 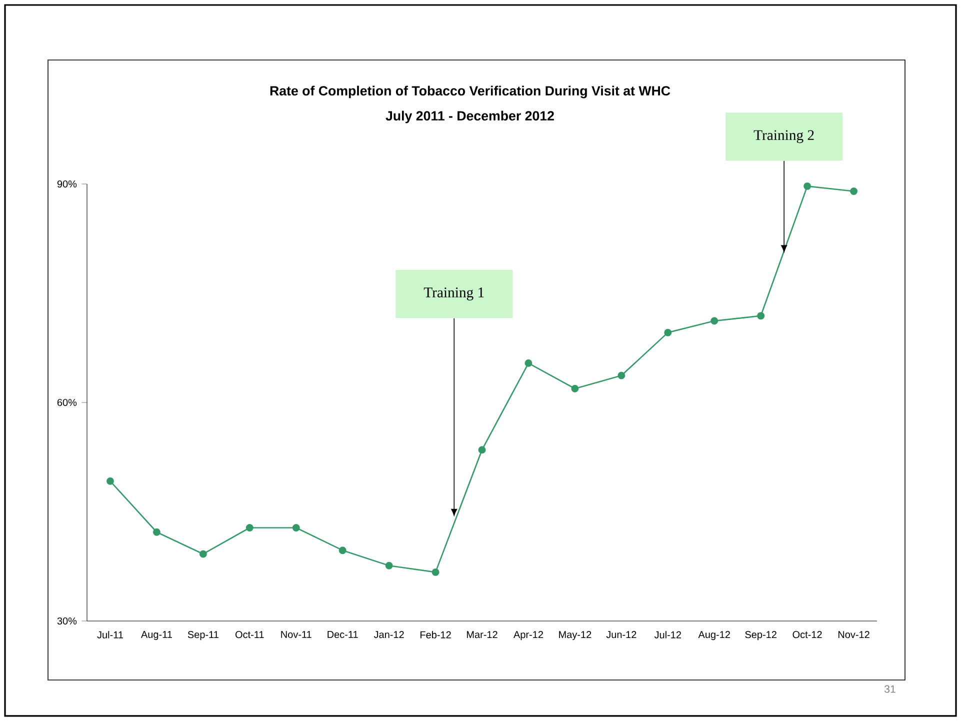 I want to click on text: 31, so click(x=890, y=689).